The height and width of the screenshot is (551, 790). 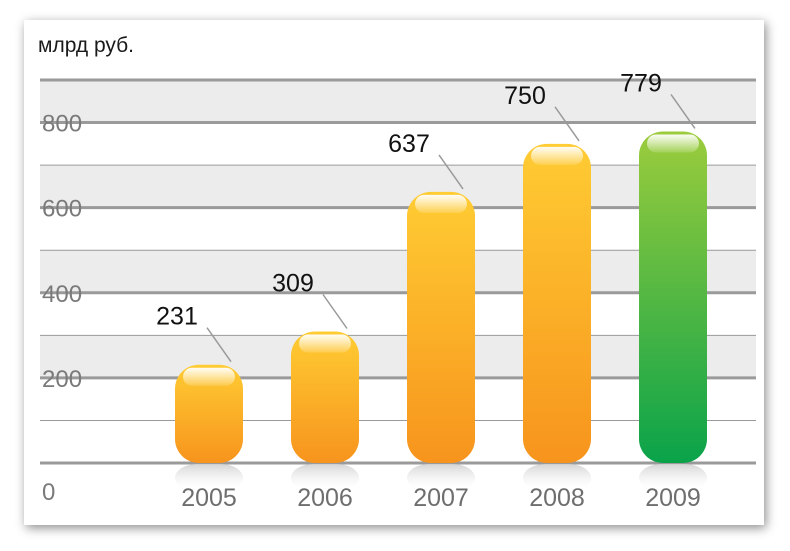 What do you see at coordinates (557, 498) in the screenshot?
I see `x-tick-label: 2008` at bounding box center [557, 498].